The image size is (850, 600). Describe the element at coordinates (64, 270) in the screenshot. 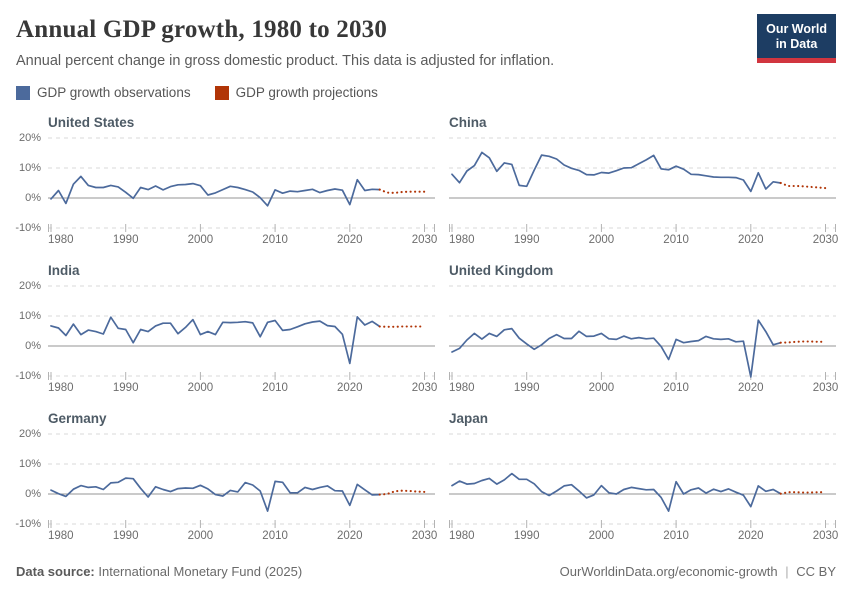

I see `facet-title: India` at that location.